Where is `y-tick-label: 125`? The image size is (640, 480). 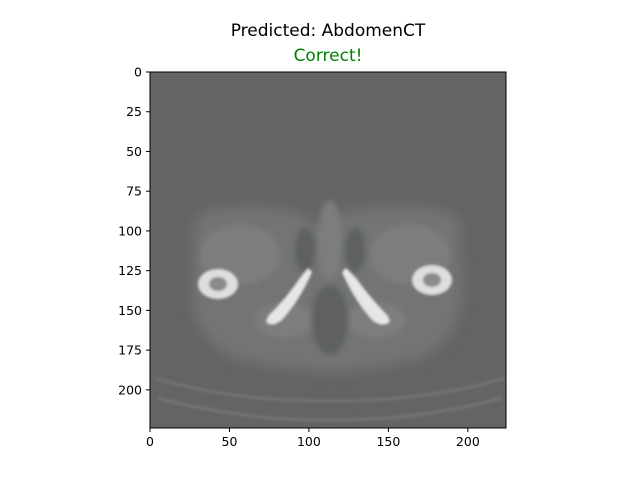 y-tick-label: 125 is located at coordinates (130, 270).